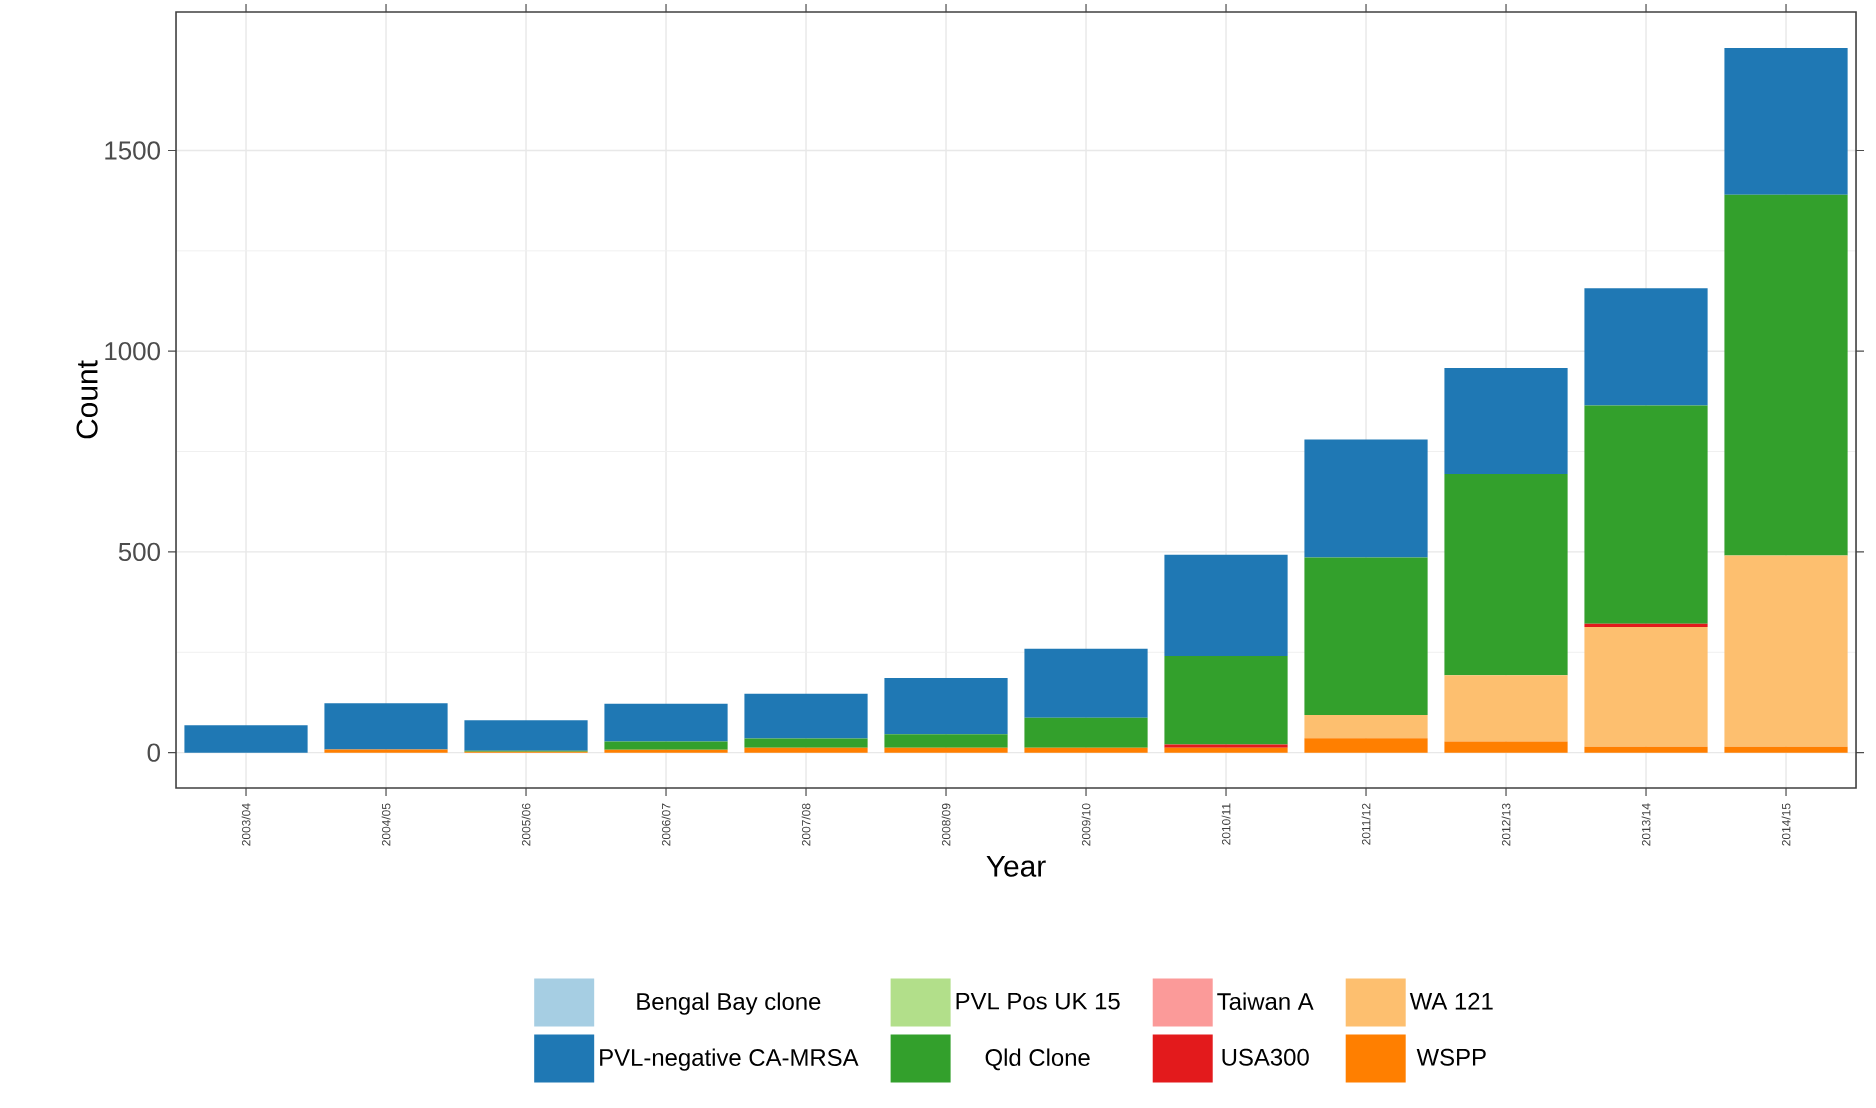 Image resolution: width=1876 pixels, height=1108 pixels. I want to click on legend-label: PVL Pos UK 15, so click(1038, 1001).